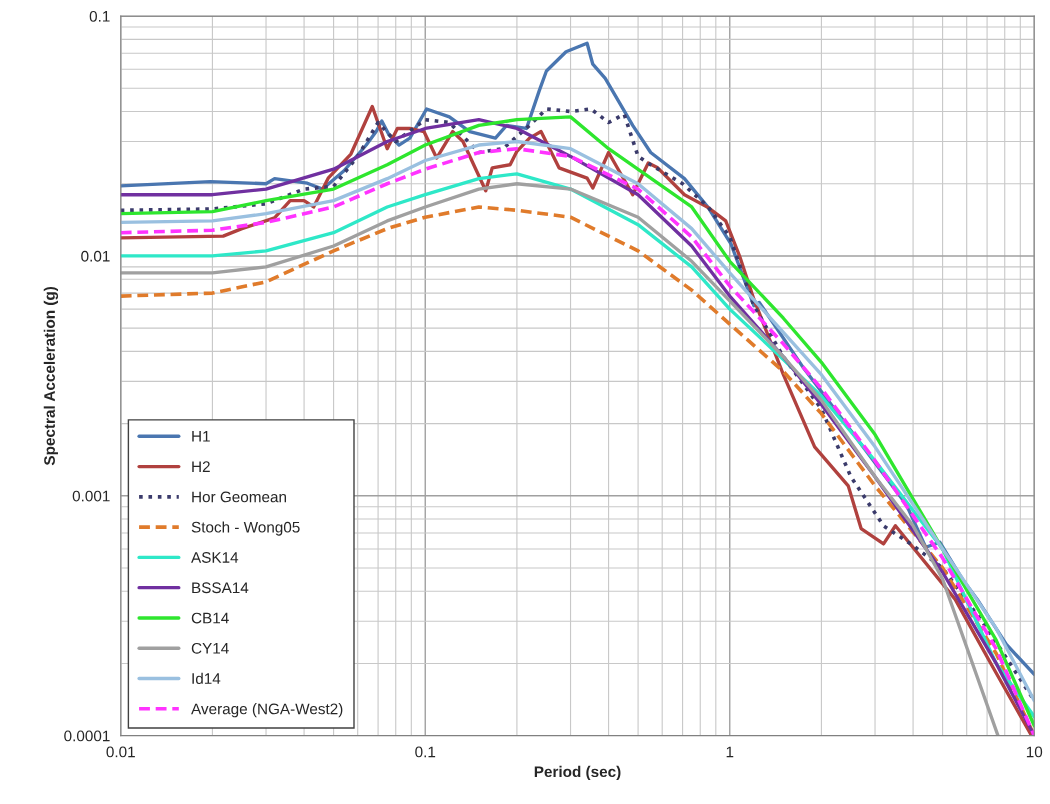 The image size is (1050, 804). Describe the element at coordinates (210, 648) in the screenshot. I see `legend-label: CY14` at that location.